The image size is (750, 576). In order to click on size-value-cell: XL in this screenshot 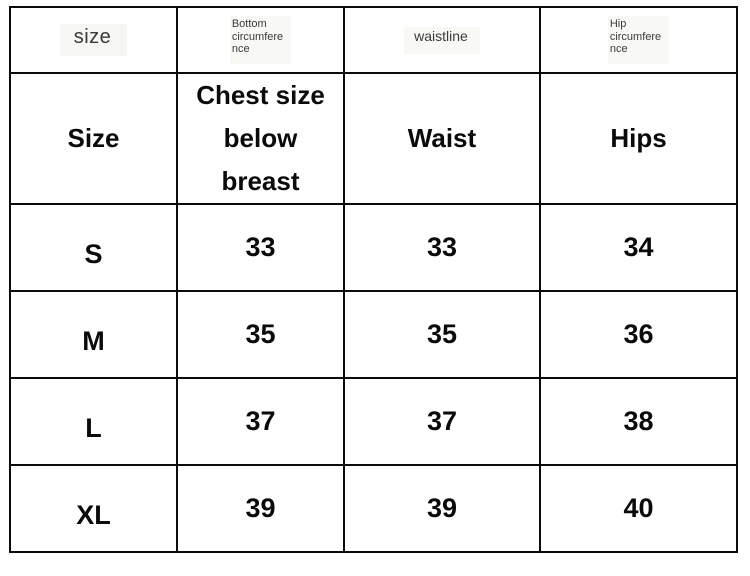, I will do `click(93, 508)`.